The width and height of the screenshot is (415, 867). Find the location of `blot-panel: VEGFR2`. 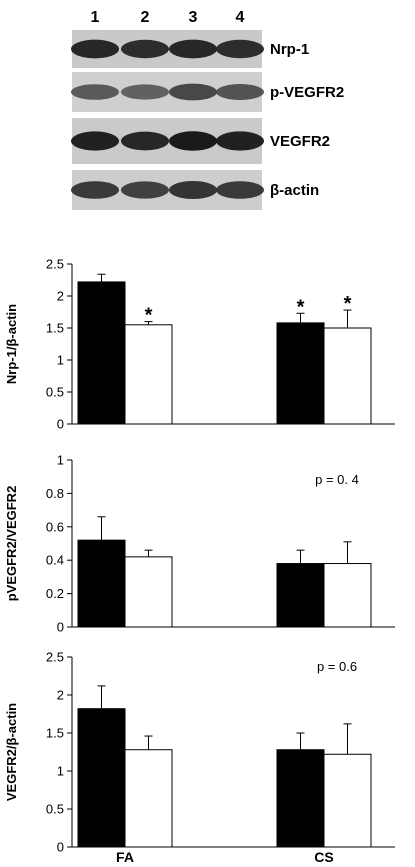

blot-panel: VEGFR2 is located at coordinates (200, 141).